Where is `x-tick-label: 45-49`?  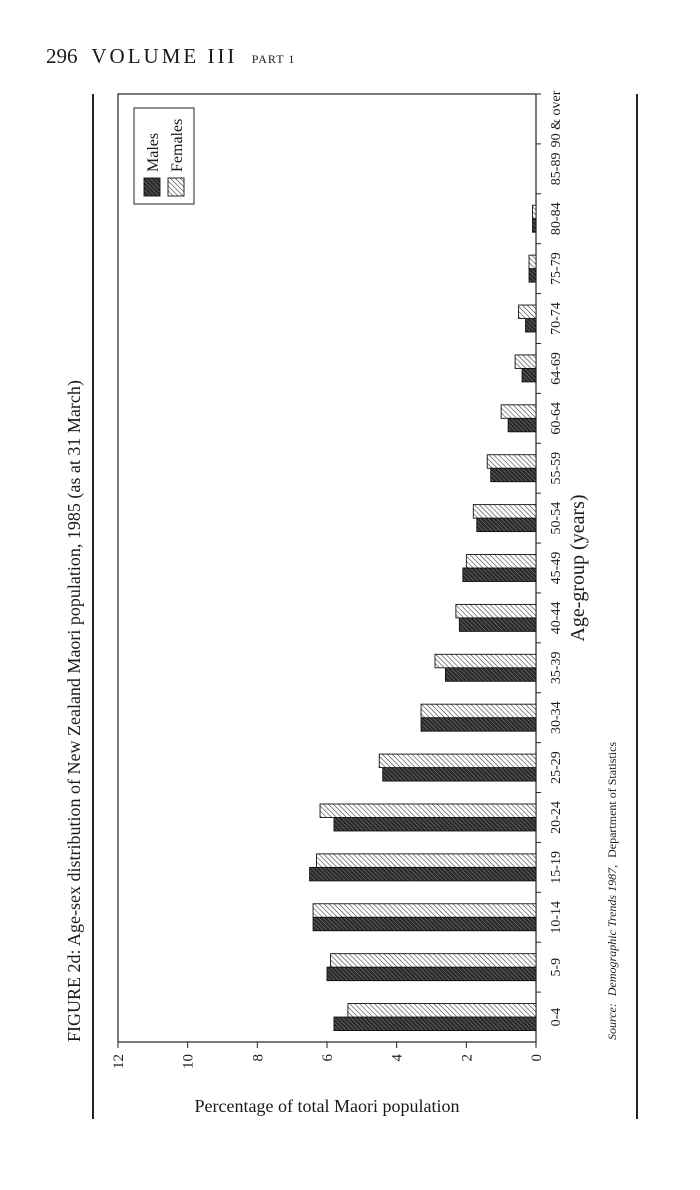 x-tick-label: 45-49 is located at coordinates (556, 568).